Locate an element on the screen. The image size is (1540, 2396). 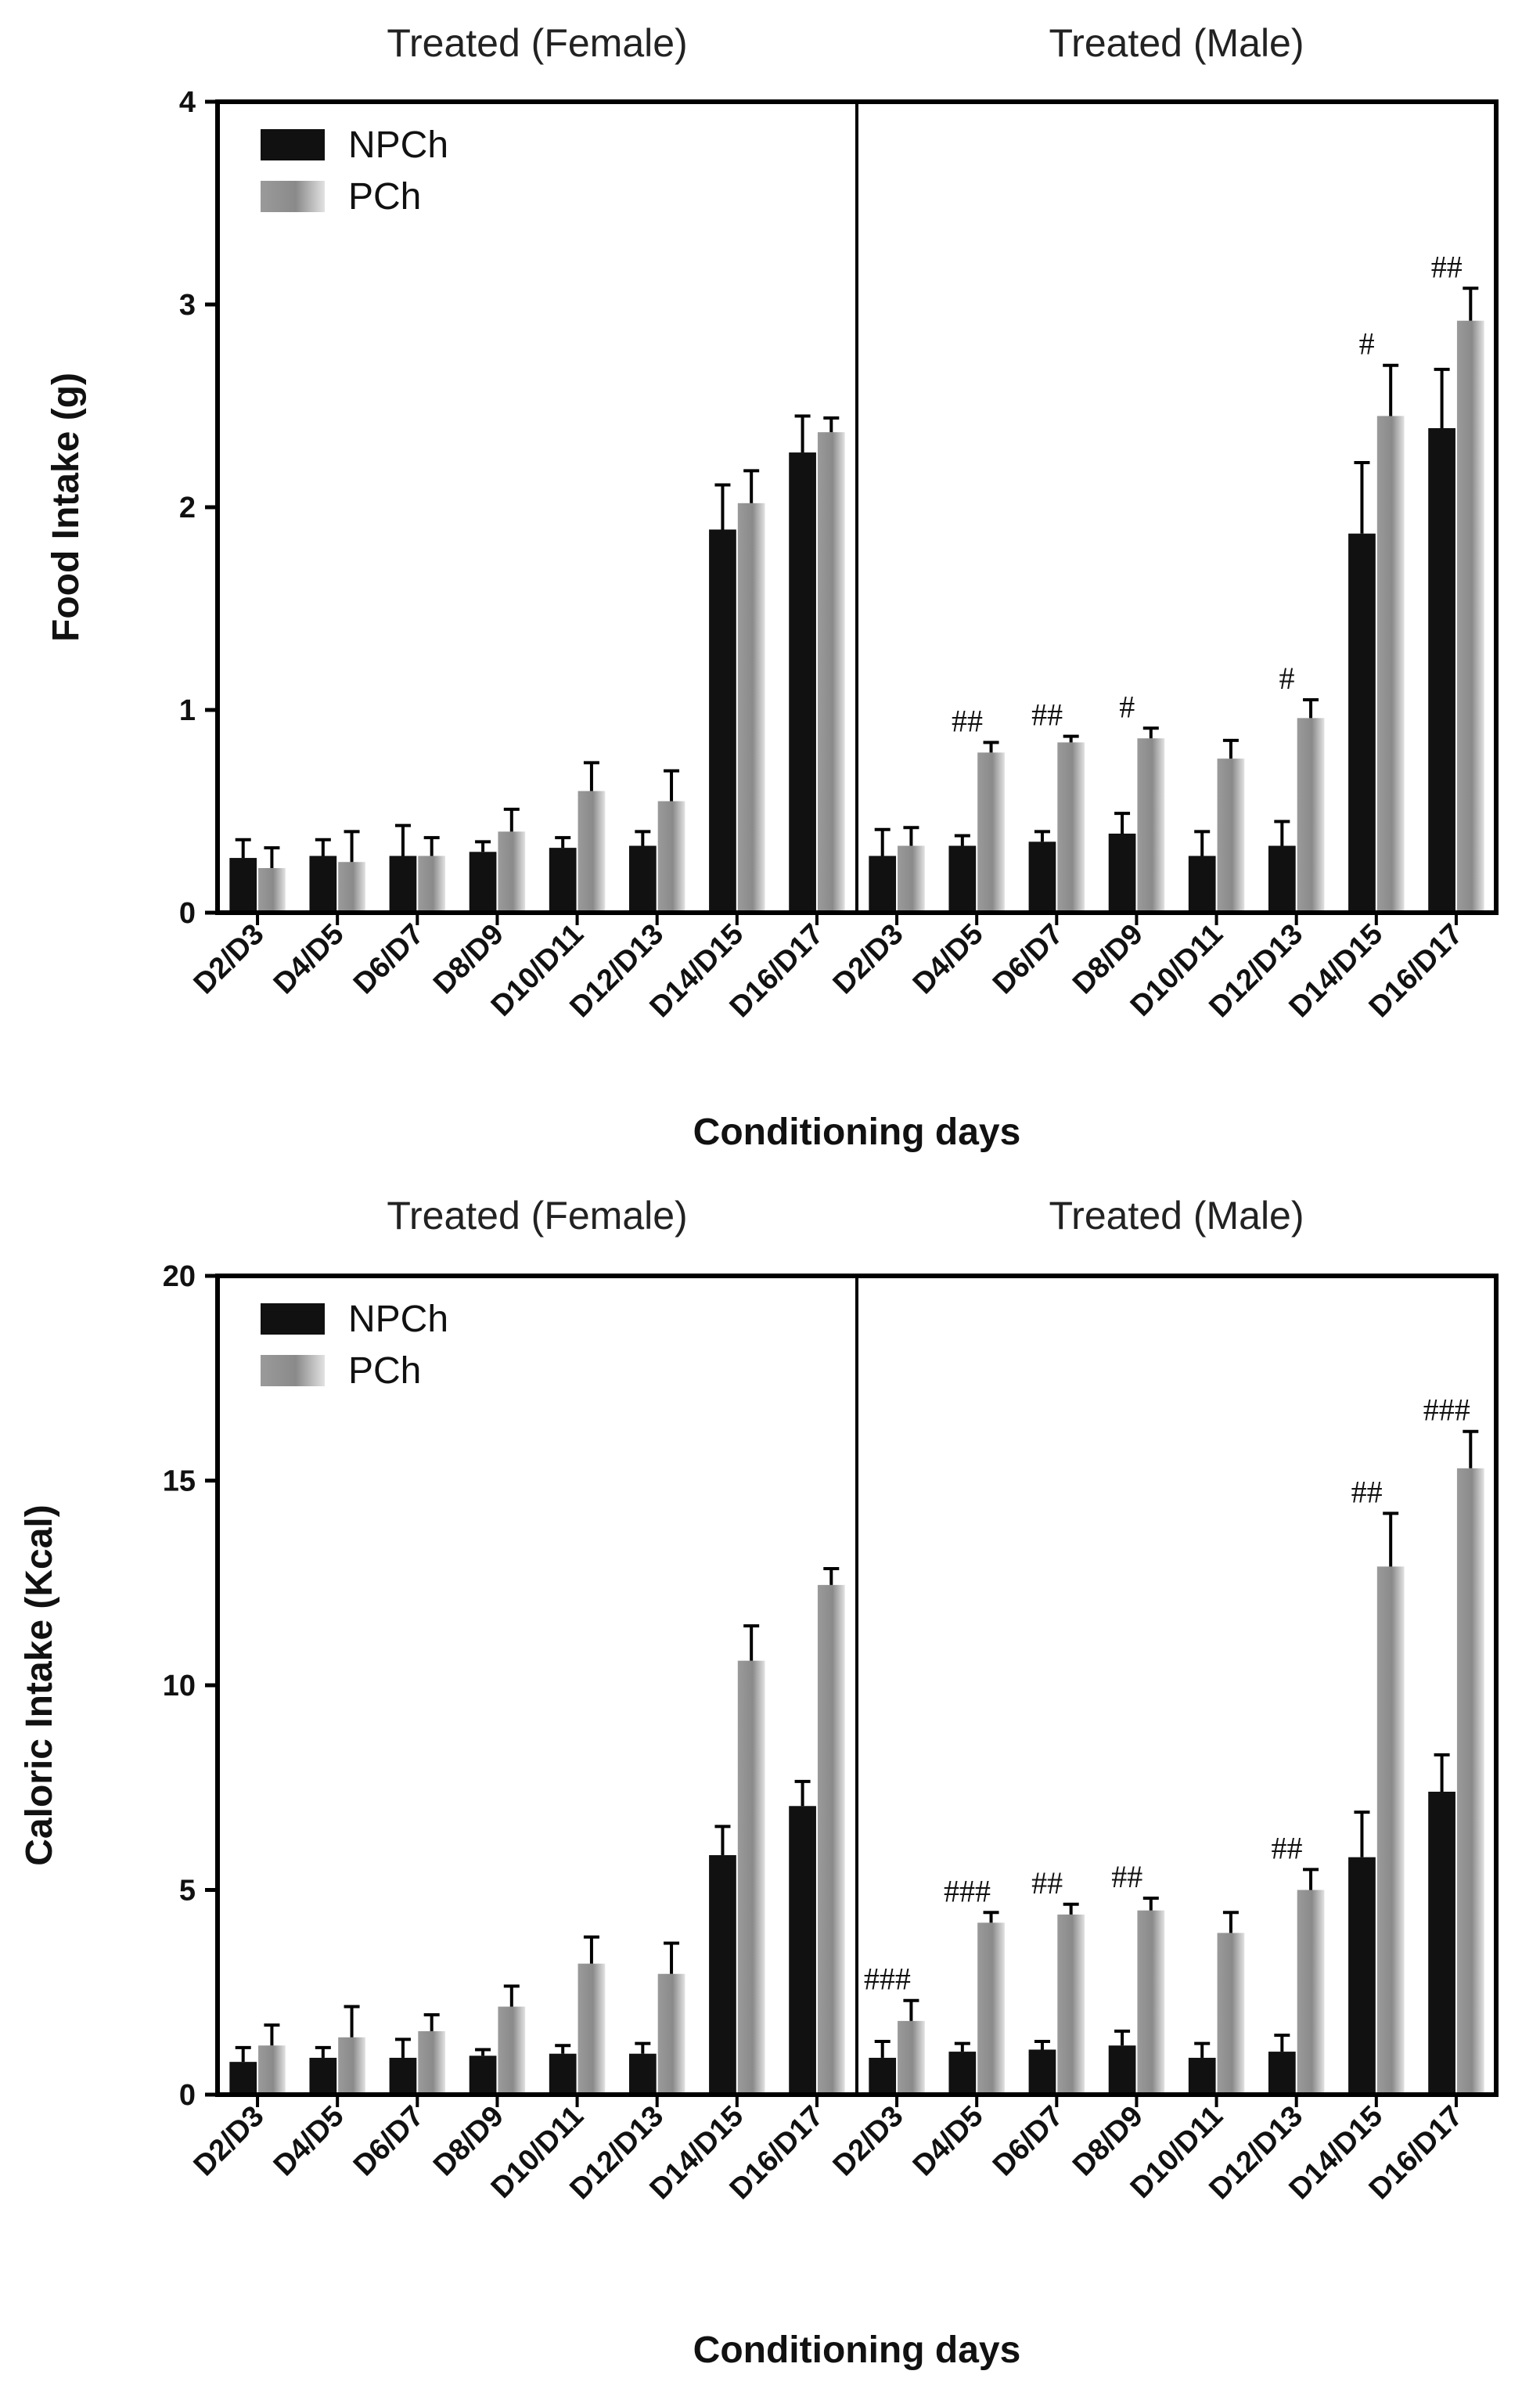
y-tick-label: 0 is located at coordinates (187, 913).